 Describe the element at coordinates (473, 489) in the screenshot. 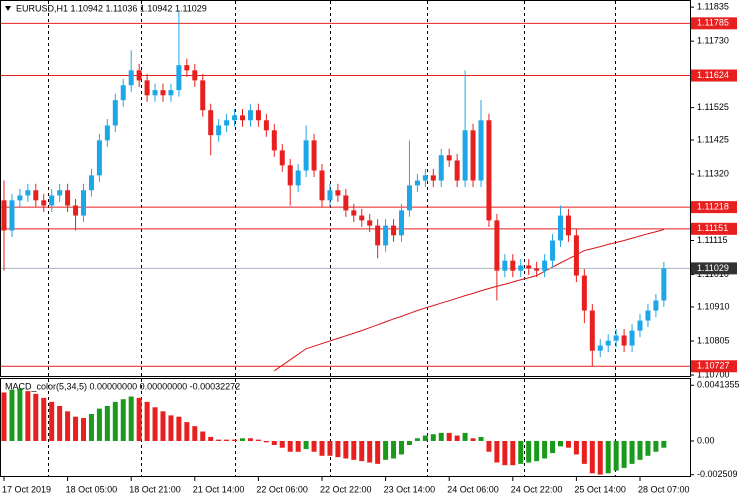

I see `x-tick-label: 24 Oct 06:00` at that location.